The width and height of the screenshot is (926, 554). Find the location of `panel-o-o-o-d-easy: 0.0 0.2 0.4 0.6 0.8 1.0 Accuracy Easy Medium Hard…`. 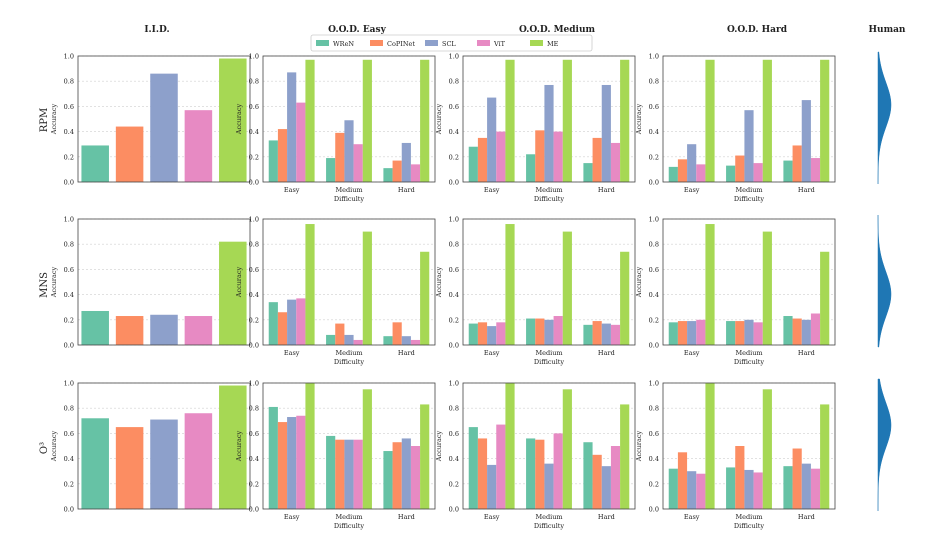

panel-o-o-o-d-easy: 0.0 0.2 0.4 0.6 0.8 1.0 Accuracy Easy Medium Hard… is located at coordinates (335, 455).